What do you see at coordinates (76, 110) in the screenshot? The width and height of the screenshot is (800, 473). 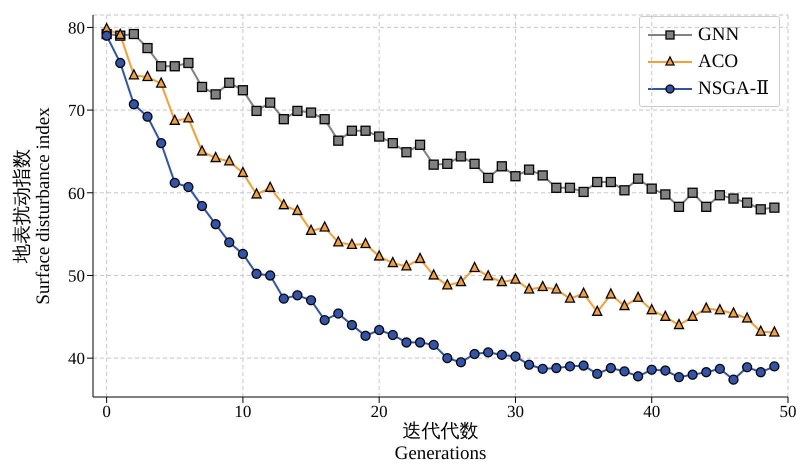 I see `y-tick-label: 70` at bounding box center [76, 110].